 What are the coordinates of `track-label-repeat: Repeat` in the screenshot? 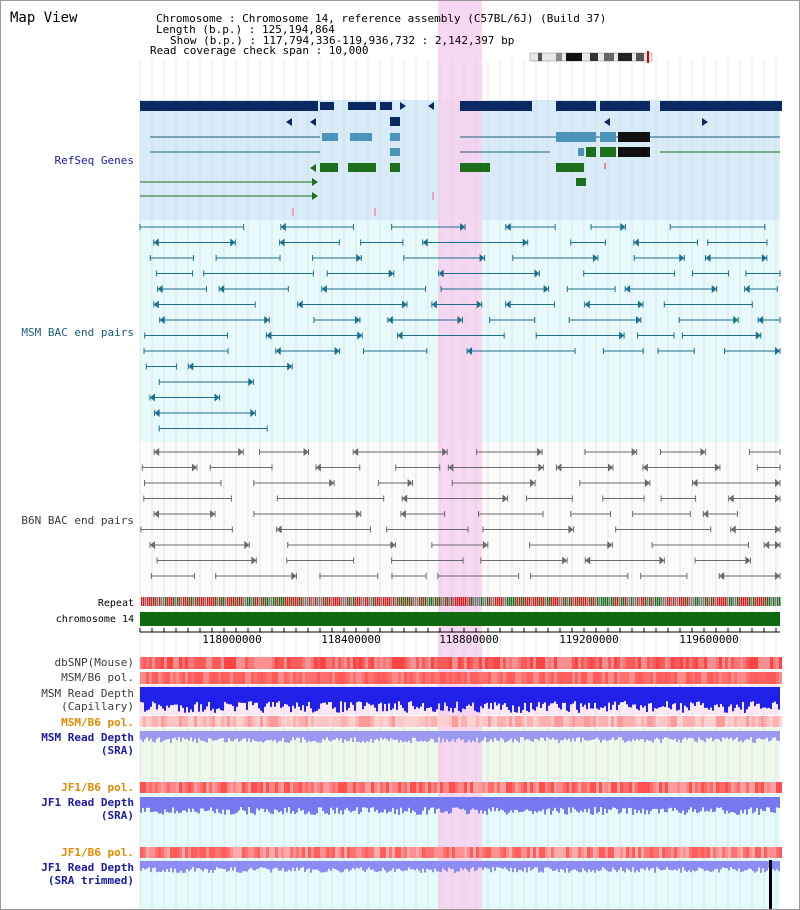 It's located at (116, 603).